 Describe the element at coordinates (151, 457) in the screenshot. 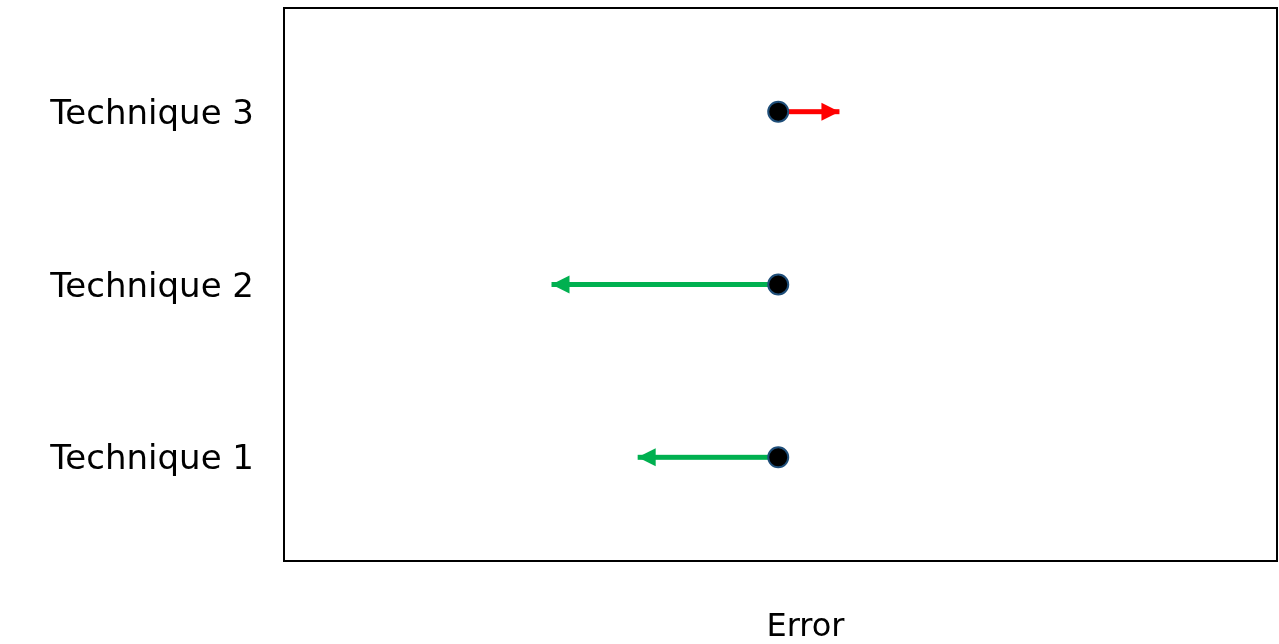

I see `y-tick-label: Technique 1` at that location.